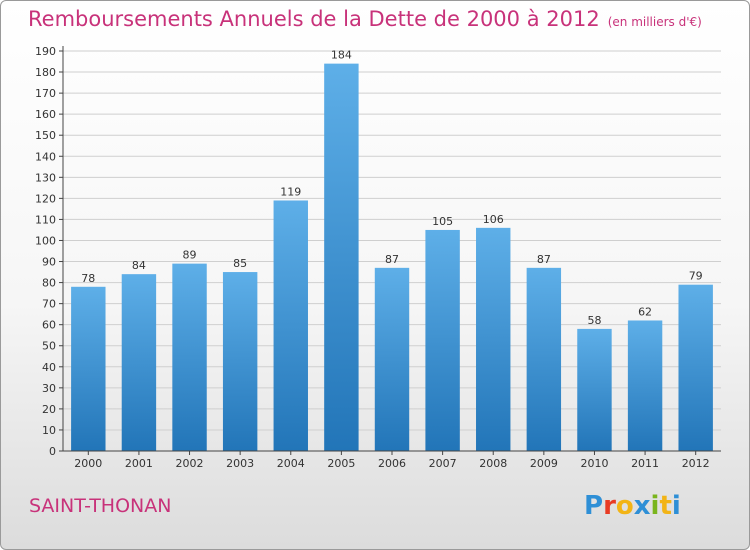  What do you see at coordinates (341, 463) in the screenshot?
I see `x-tick-label: 2005` at bounding box center [341, 463].